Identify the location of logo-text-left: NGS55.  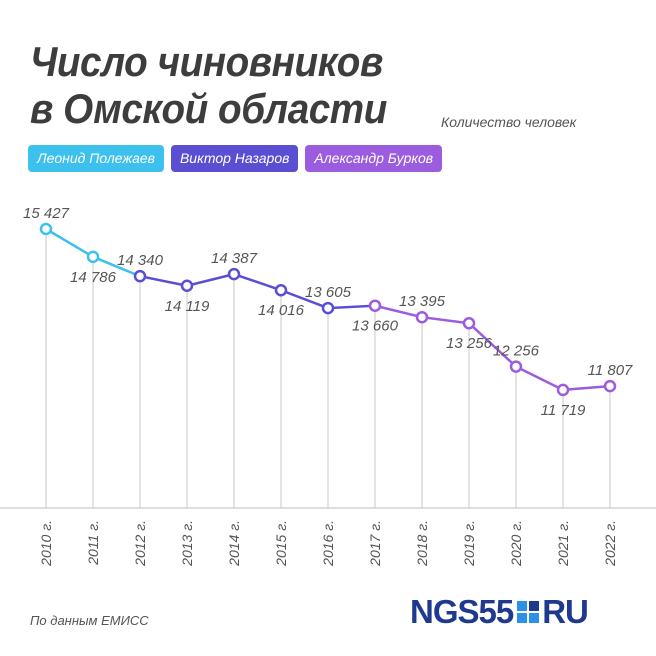
(462, 611).